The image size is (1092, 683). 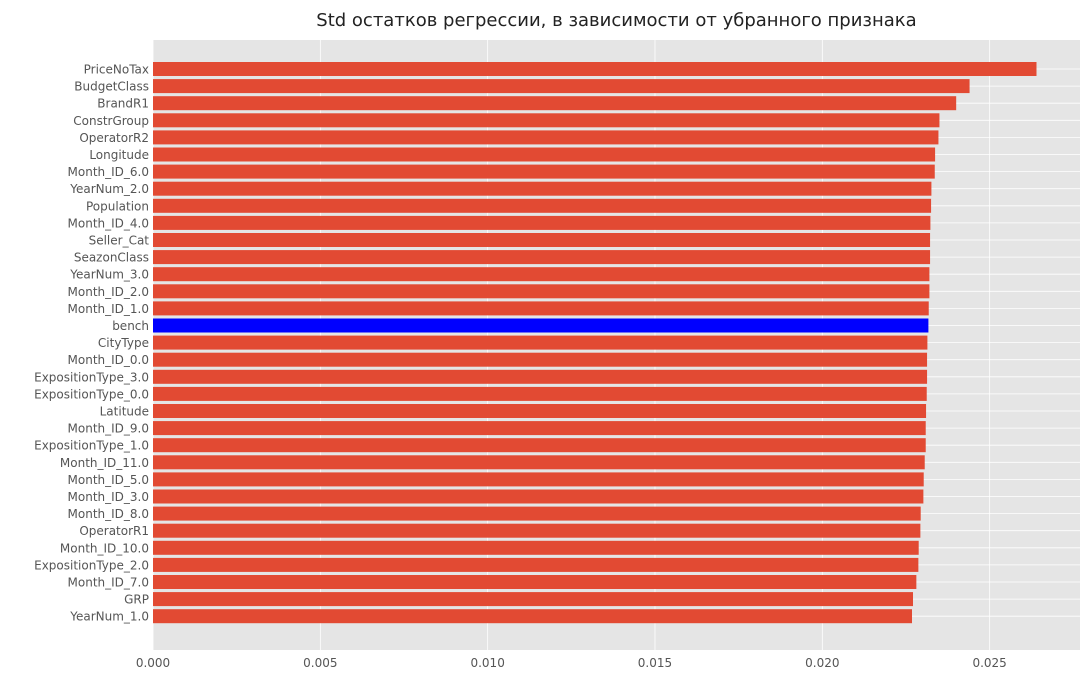 What do you see at coordinates (108, 514) in the screenshot?
I see `y-tick-label: Month_ID_8.0` at bounding box center [108, 514].